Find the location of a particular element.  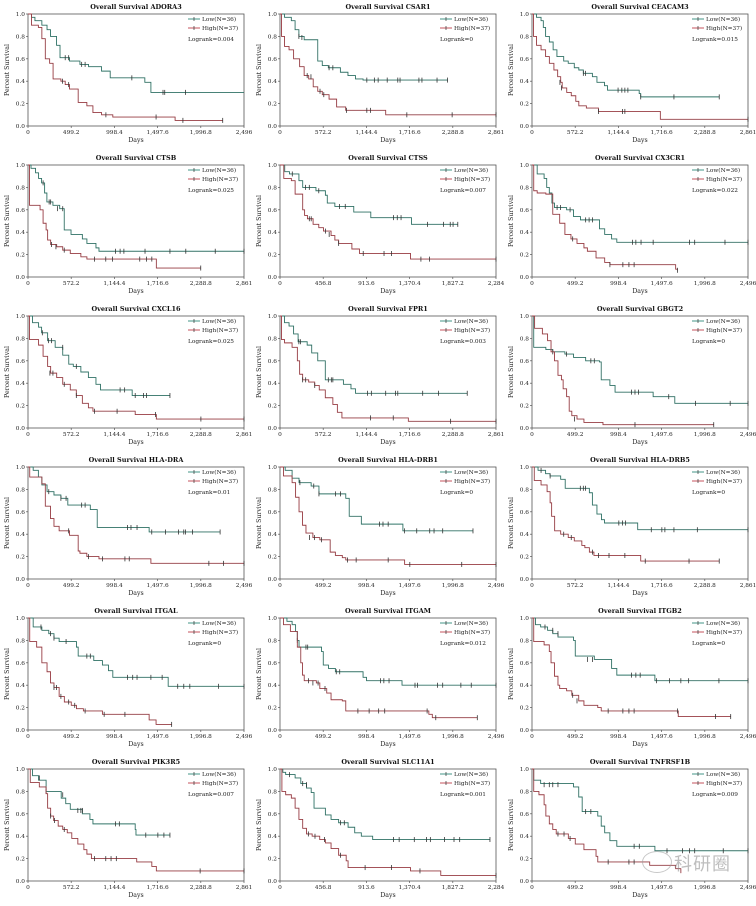

chart-title: Overall Survival ITGAM is located at coordinates (388, 611).